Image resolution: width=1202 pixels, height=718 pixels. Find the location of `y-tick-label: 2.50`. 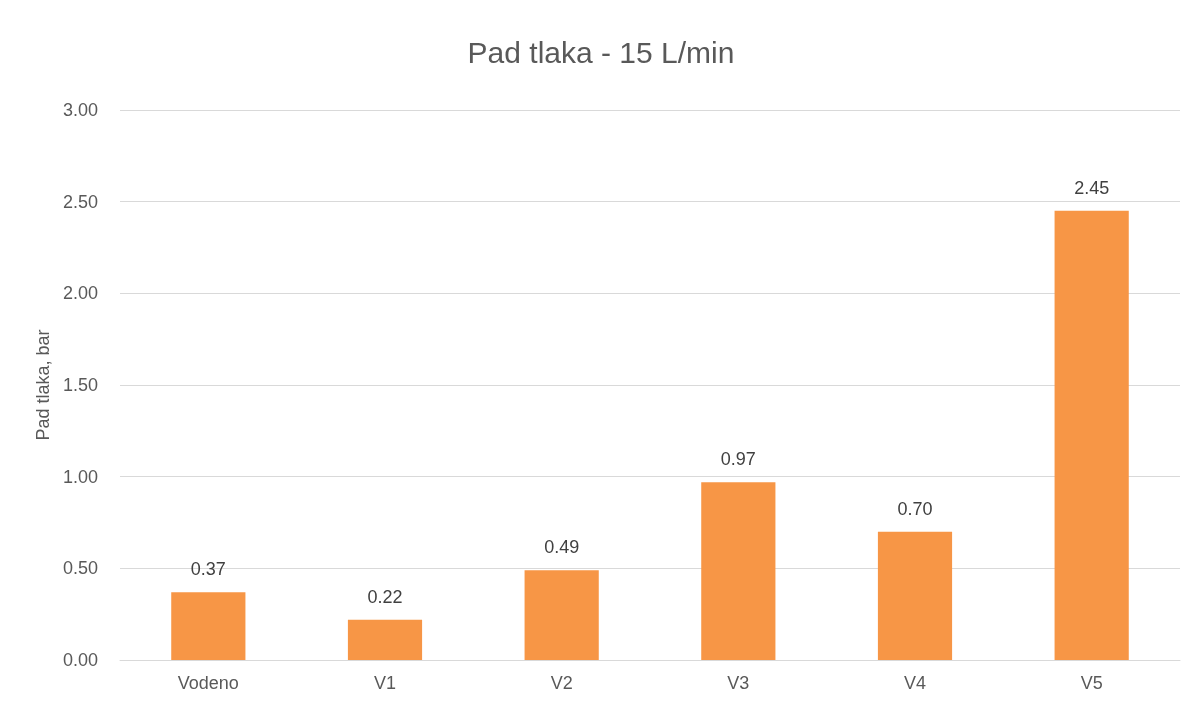

y-tick-label: 2.50 is located at coordinates (80, 201).